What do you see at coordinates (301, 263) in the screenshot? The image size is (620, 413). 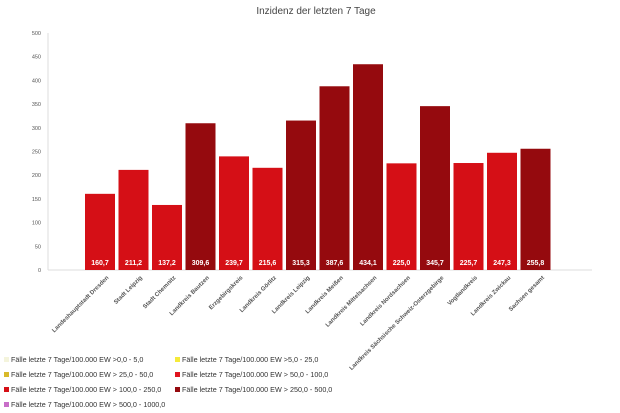 I see `data-label: 315,3` at bounding box center [301, 263].